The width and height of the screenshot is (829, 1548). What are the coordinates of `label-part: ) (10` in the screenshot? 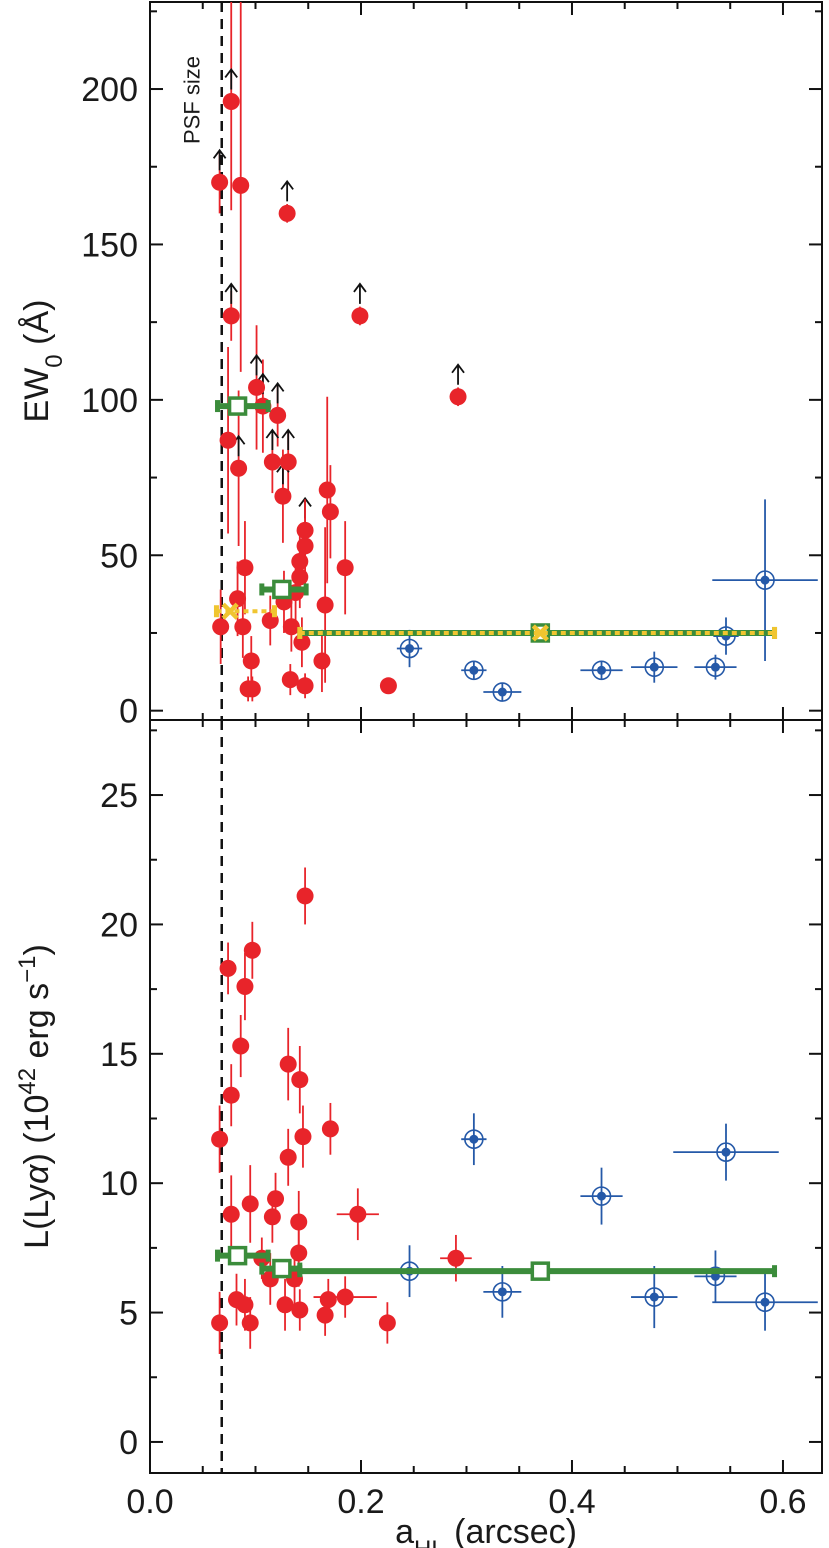 It's located at (37, 1130).